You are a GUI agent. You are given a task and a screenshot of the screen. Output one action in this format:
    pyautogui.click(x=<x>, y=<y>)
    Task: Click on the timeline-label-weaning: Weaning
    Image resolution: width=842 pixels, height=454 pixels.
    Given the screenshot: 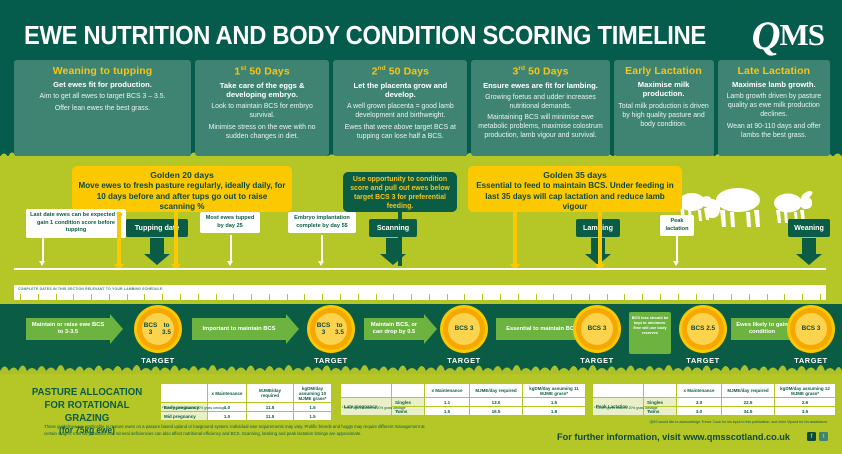 What is the action you would take?
    pyautogui.click(x=809, y=228)
    